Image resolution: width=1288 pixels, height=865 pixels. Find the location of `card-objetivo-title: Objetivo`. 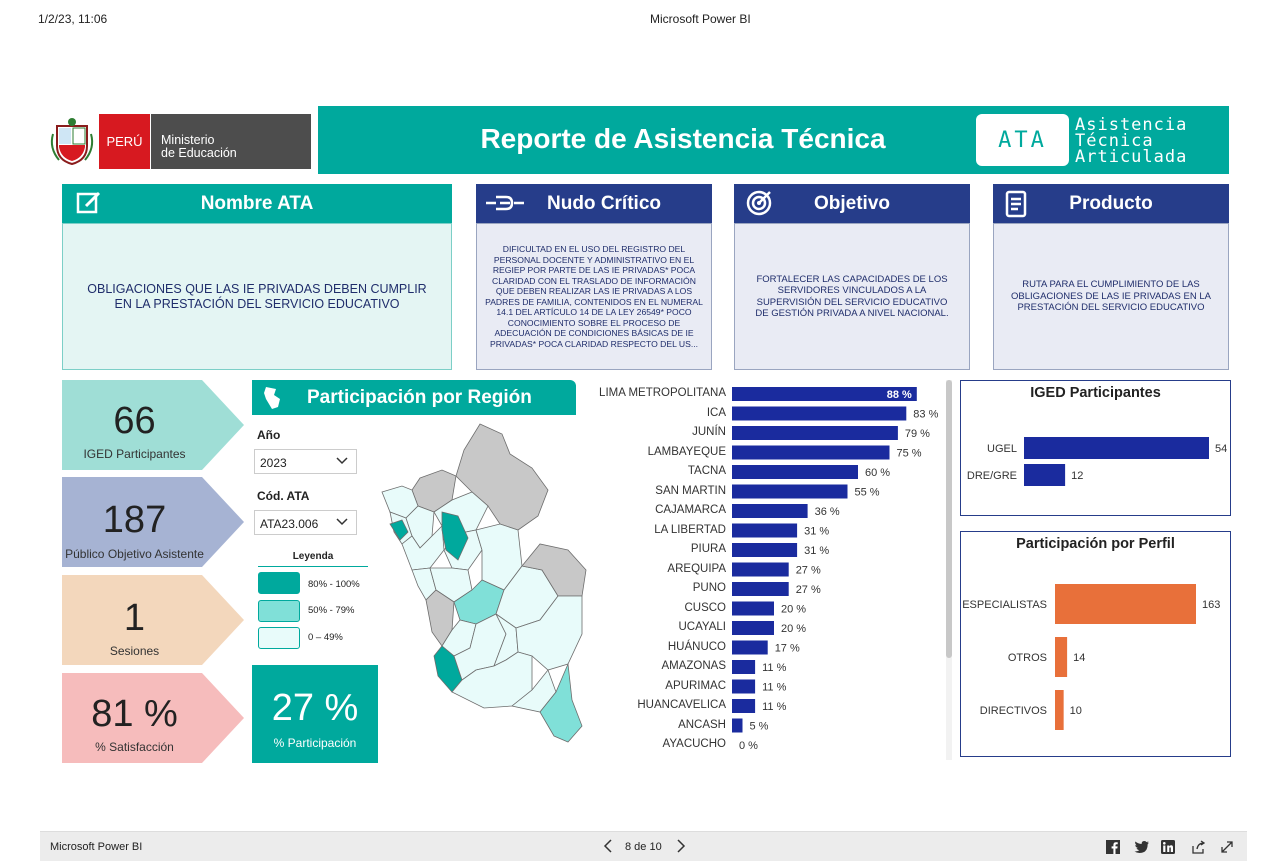

card-objetivo-title: Objetivo is located at coordinates (851, 203).